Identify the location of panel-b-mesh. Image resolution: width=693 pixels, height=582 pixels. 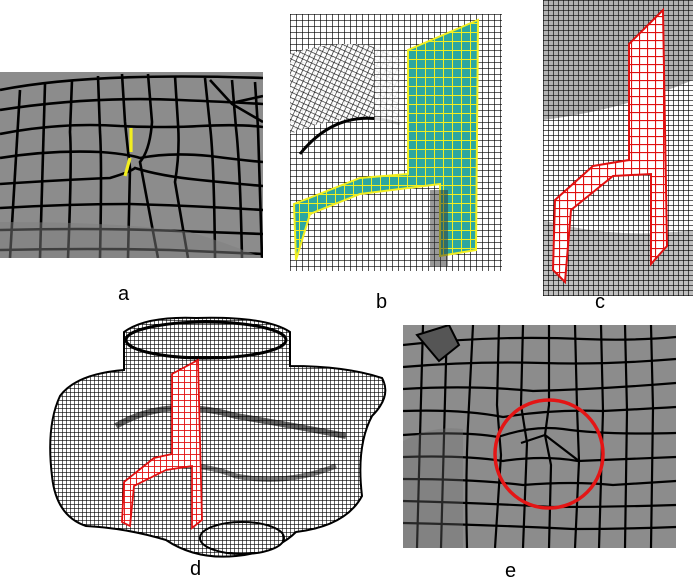
(396, 142).